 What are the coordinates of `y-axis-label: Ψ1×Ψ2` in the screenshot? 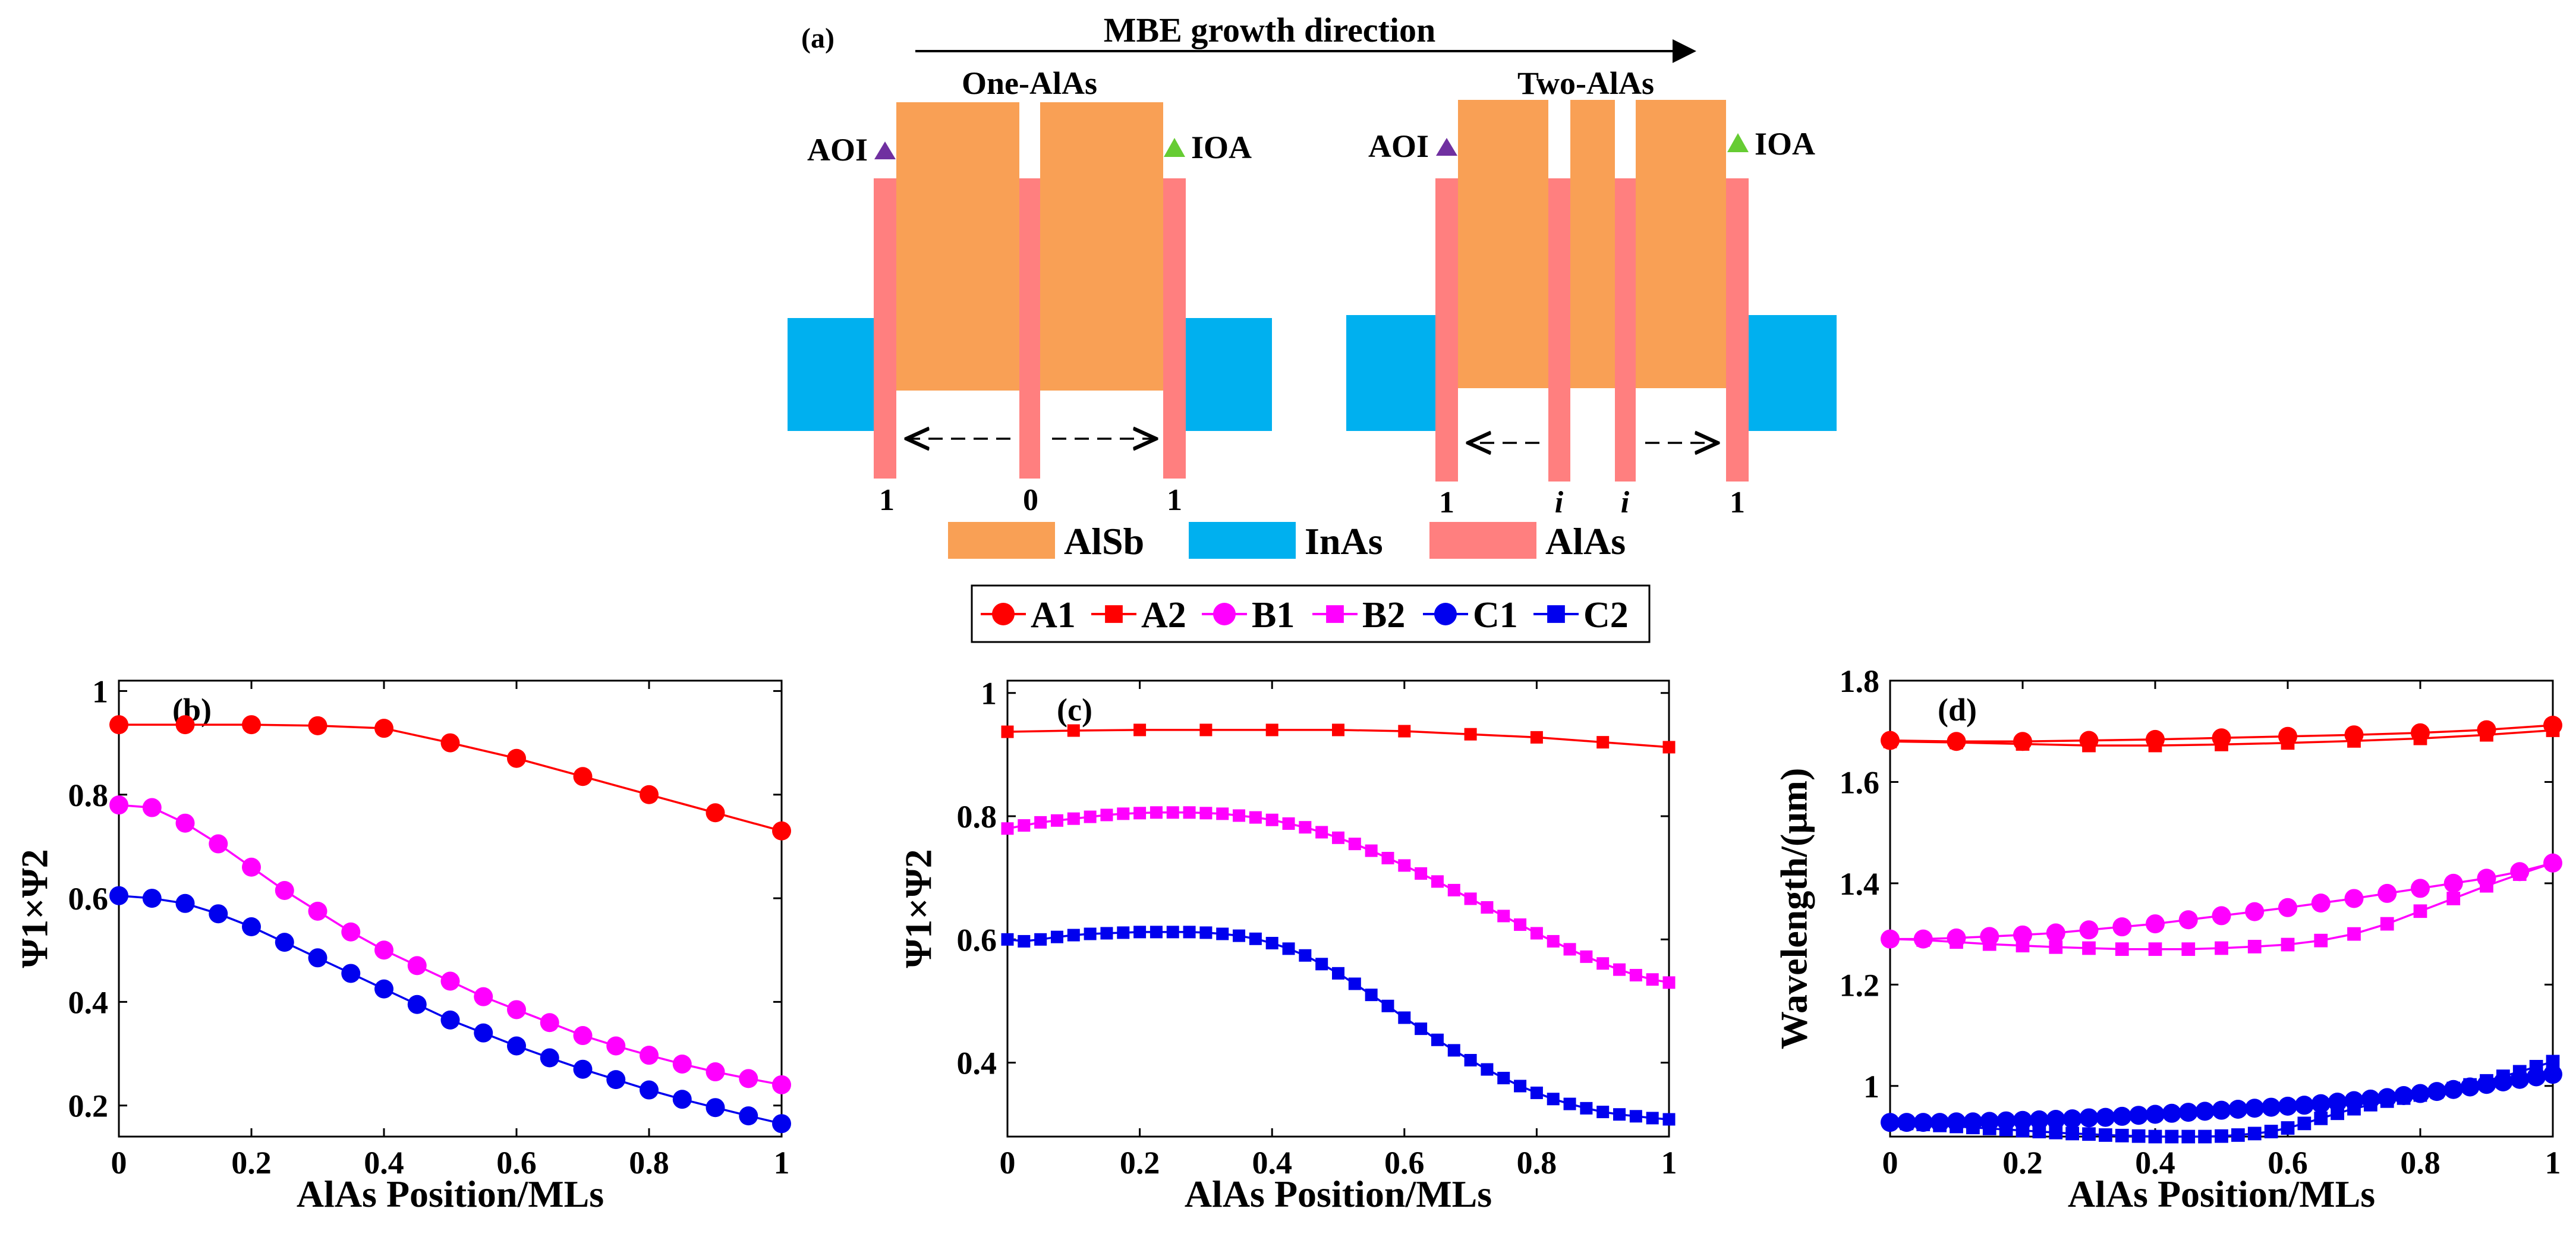 It's located at (35, 908).